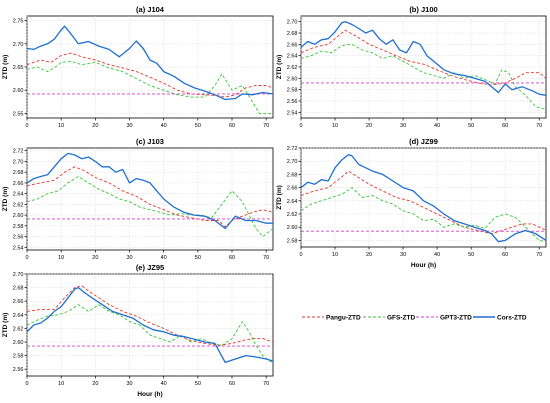 The width and height of the screenshot is (550, 403). I want to click on y-tick-label: 2.54, so click(18, 248).